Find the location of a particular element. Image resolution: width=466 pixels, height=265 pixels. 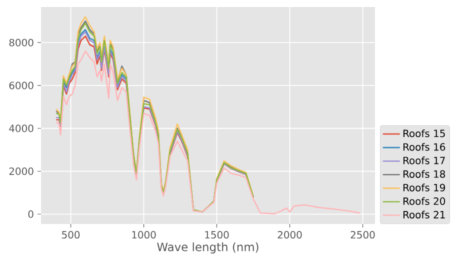

x-tick-label: 1500 is located at coordinates (217, 235).